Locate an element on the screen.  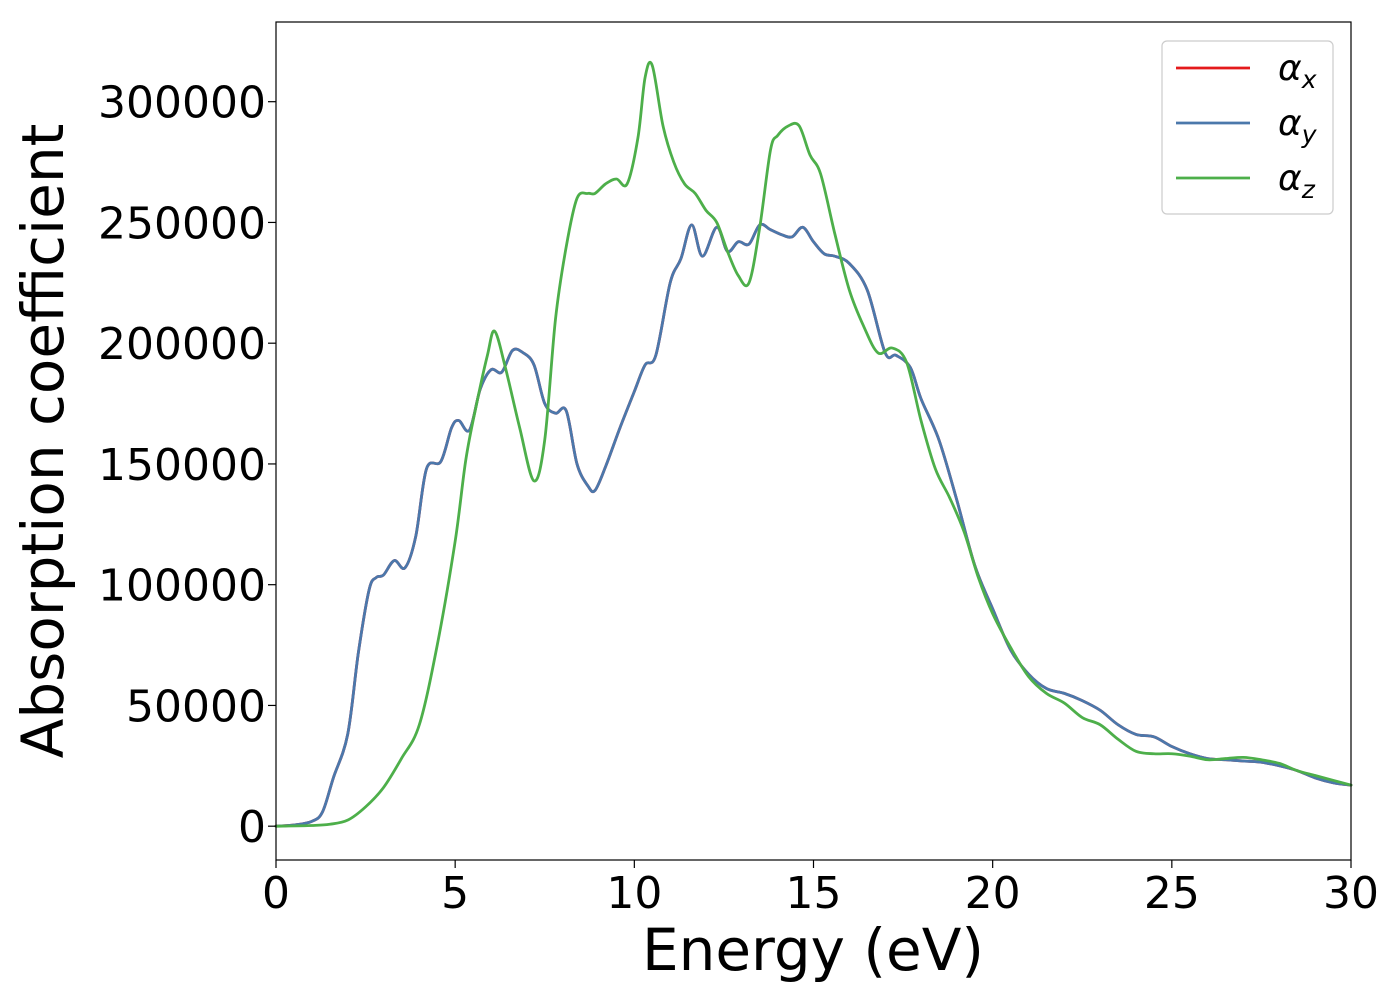
legend-items: αx αy αz is located at coordinates (1247, 126).